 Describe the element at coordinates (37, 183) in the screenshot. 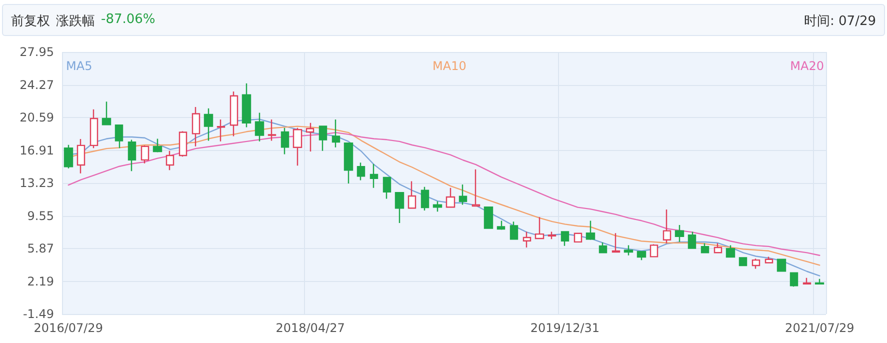

I see `y-tick-label: 13.23` at that location.